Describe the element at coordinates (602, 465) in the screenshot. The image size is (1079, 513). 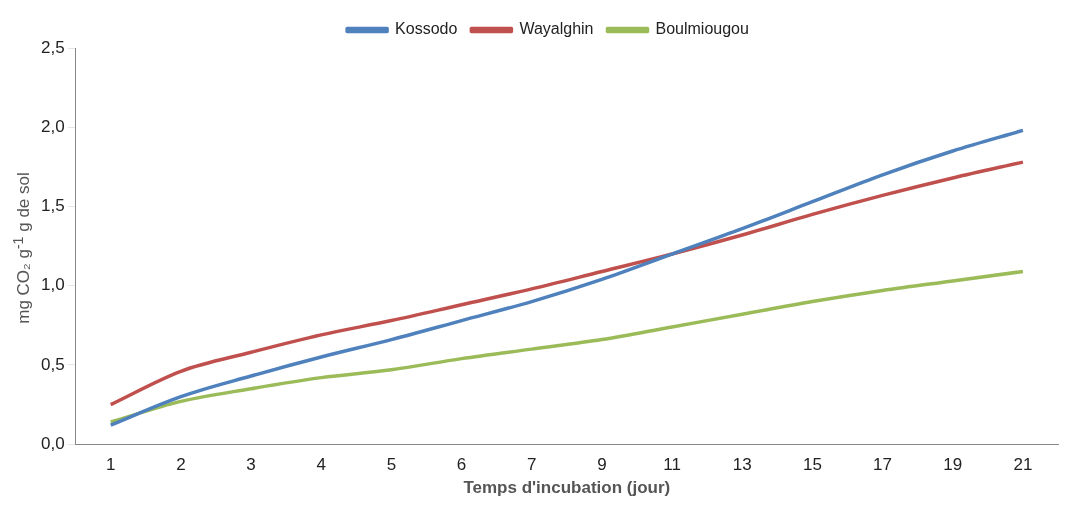
I see `x-tick-label: 9` at that location.